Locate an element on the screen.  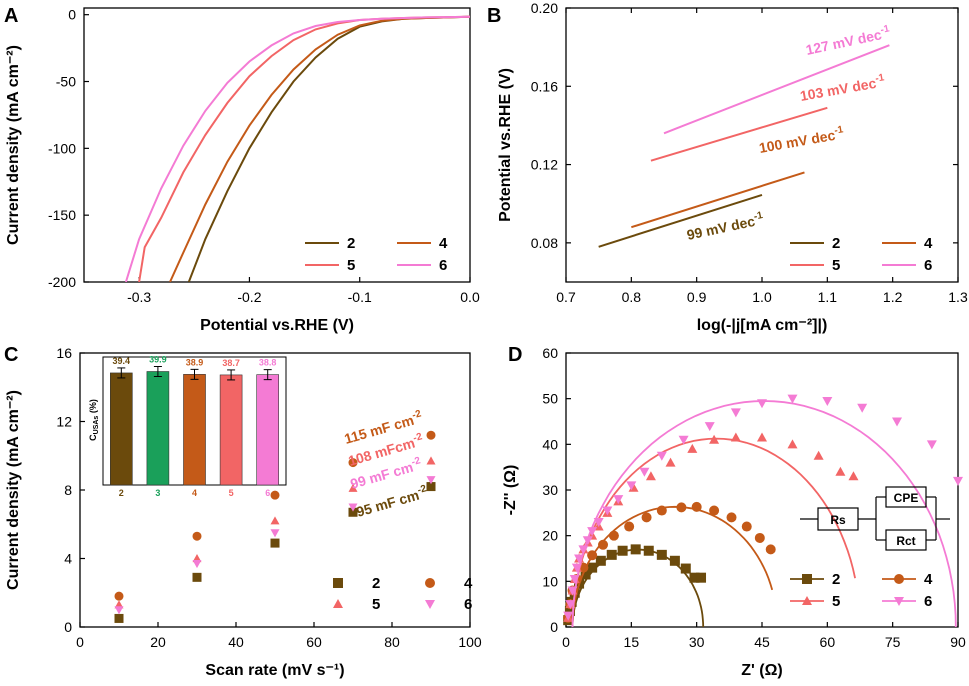
inset-bar-chart: 39.4 2 39.9 3 38.9 4 38.7 5 38.8 6 CUSAs (%) is located at coordinates (187, 426).